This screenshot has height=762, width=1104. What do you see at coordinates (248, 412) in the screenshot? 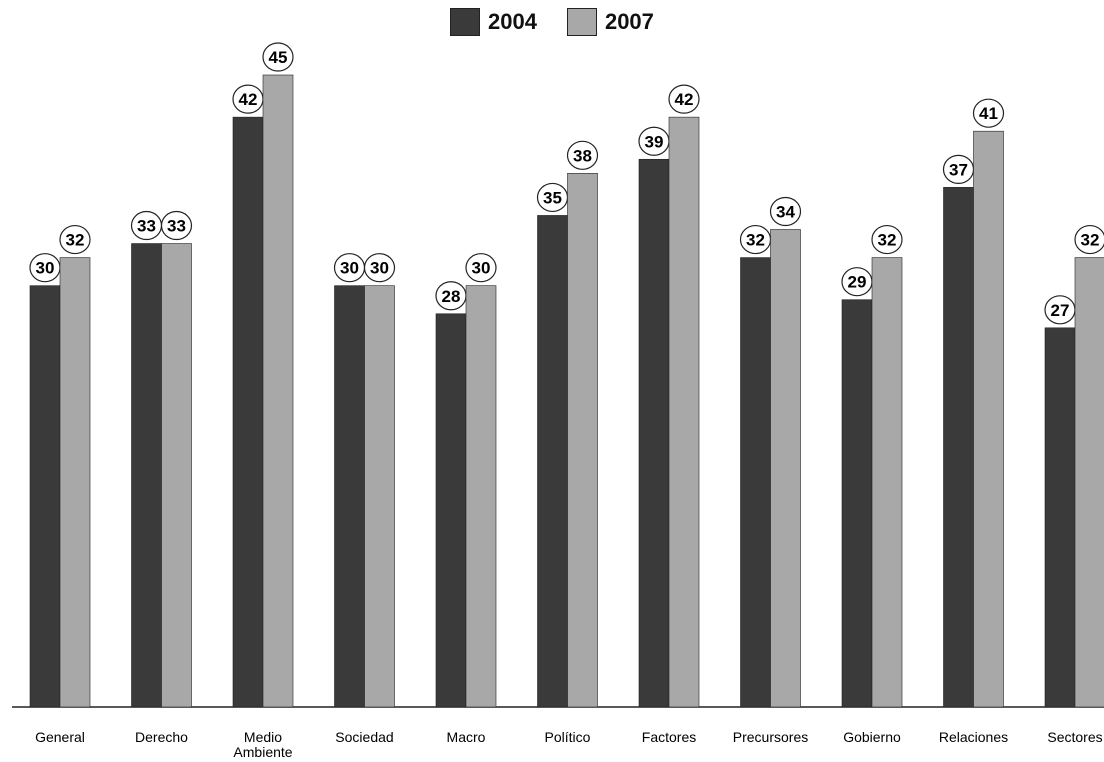
I see `bar-2004-medio-ambiente` at bounding box center [248, 412].